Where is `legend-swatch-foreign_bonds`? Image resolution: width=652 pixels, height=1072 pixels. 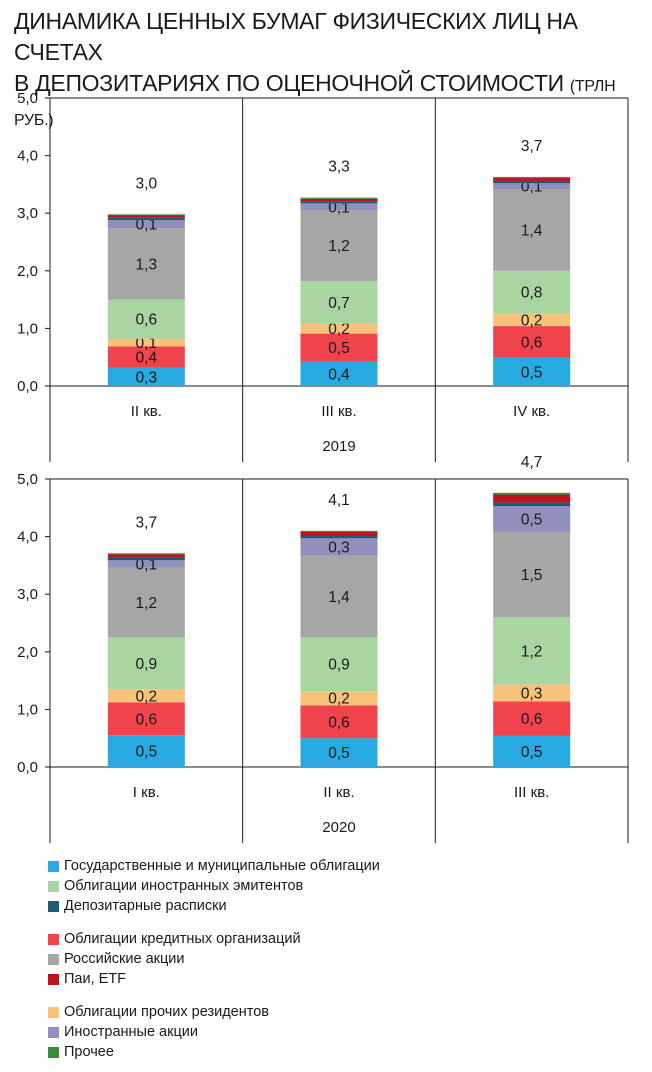 legend-swatch-foreign_bonds is located at coordinates (53, 886).